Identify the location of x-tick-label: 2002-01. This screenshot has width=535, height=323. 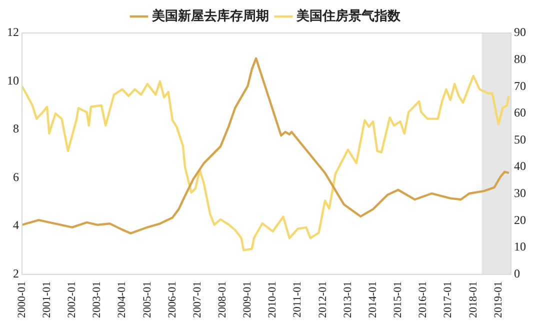
(72, 299).